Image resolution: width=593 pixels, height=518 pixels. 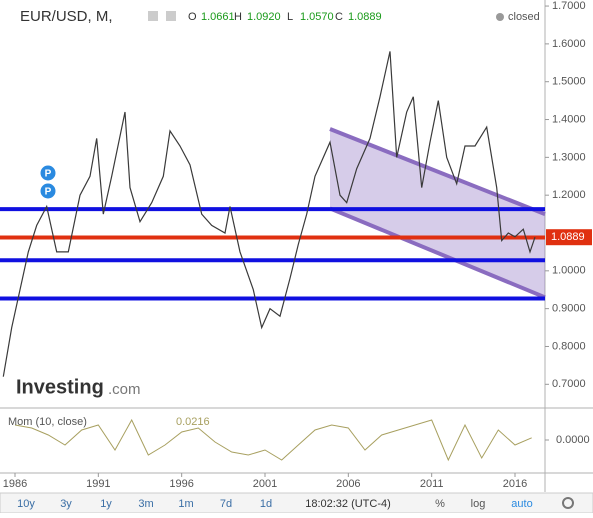 What do you see at coordinates (569, 157) in the screenshot?
I see `y-tick-label: 1.3000` at bounding box center [569, 157].